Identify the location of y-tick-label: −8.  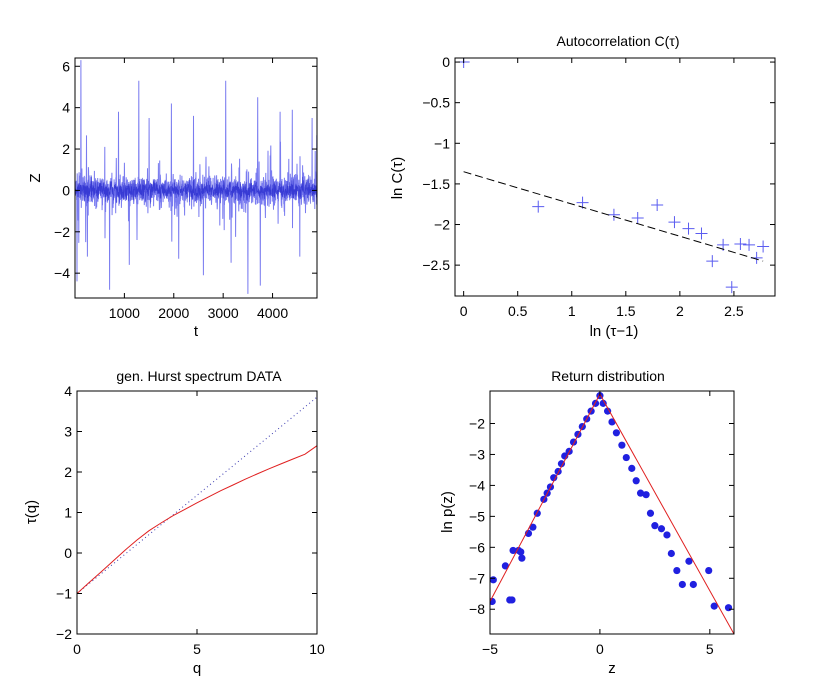
(477, 609).